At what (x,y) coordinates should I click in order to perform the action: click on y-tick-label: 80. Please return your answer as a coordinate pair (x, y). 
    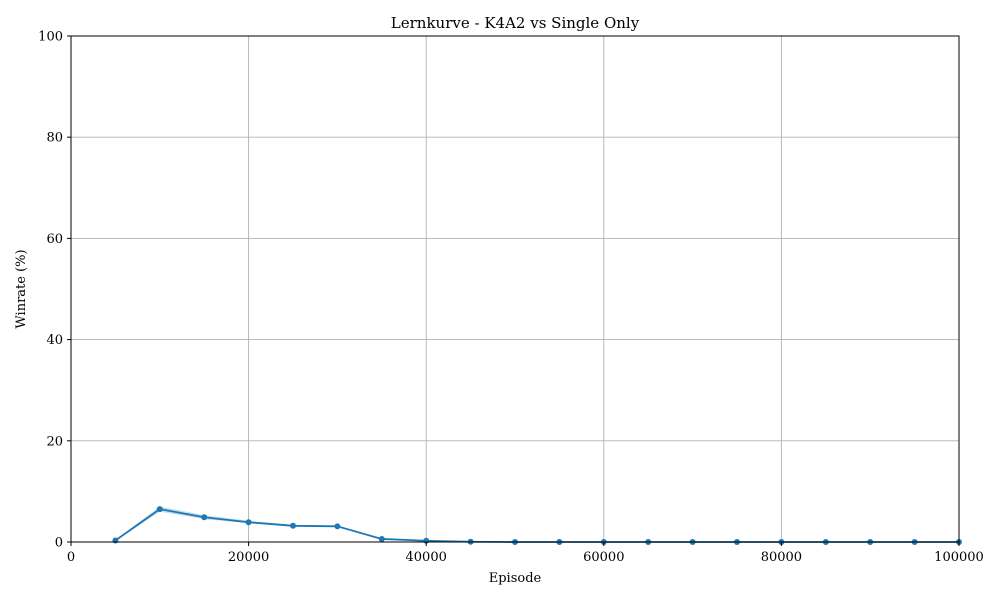
    Looking at the image, I should click on (54, 138).